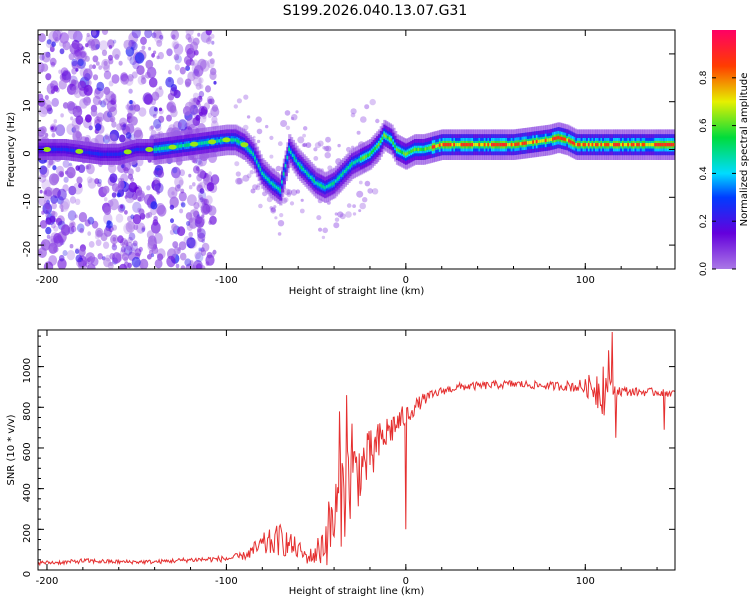  I want to click on colorbar-label: Normalized spectral amplitude, so click(744, 150).